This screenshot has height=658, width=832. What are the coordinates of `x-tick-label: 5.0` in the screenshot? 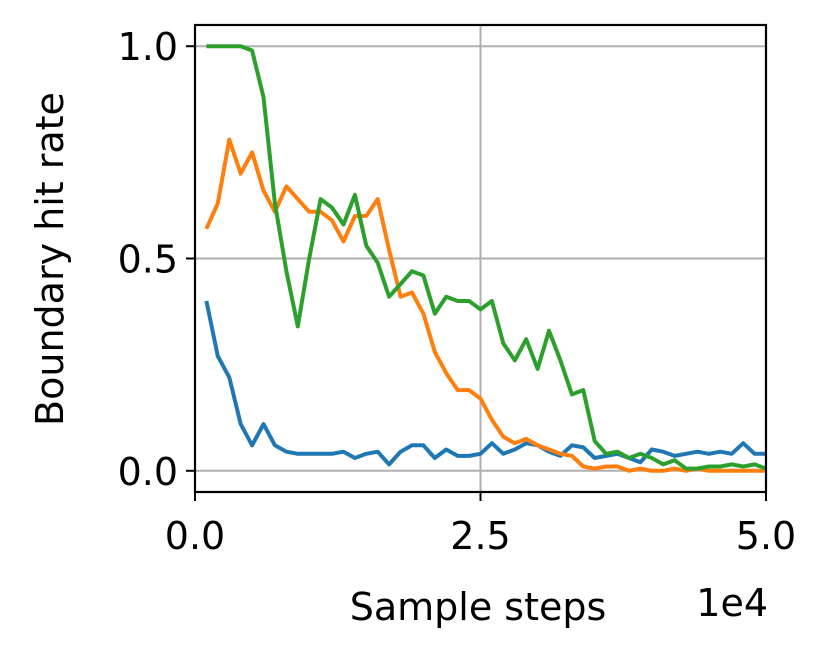 It's located at (766, 536).